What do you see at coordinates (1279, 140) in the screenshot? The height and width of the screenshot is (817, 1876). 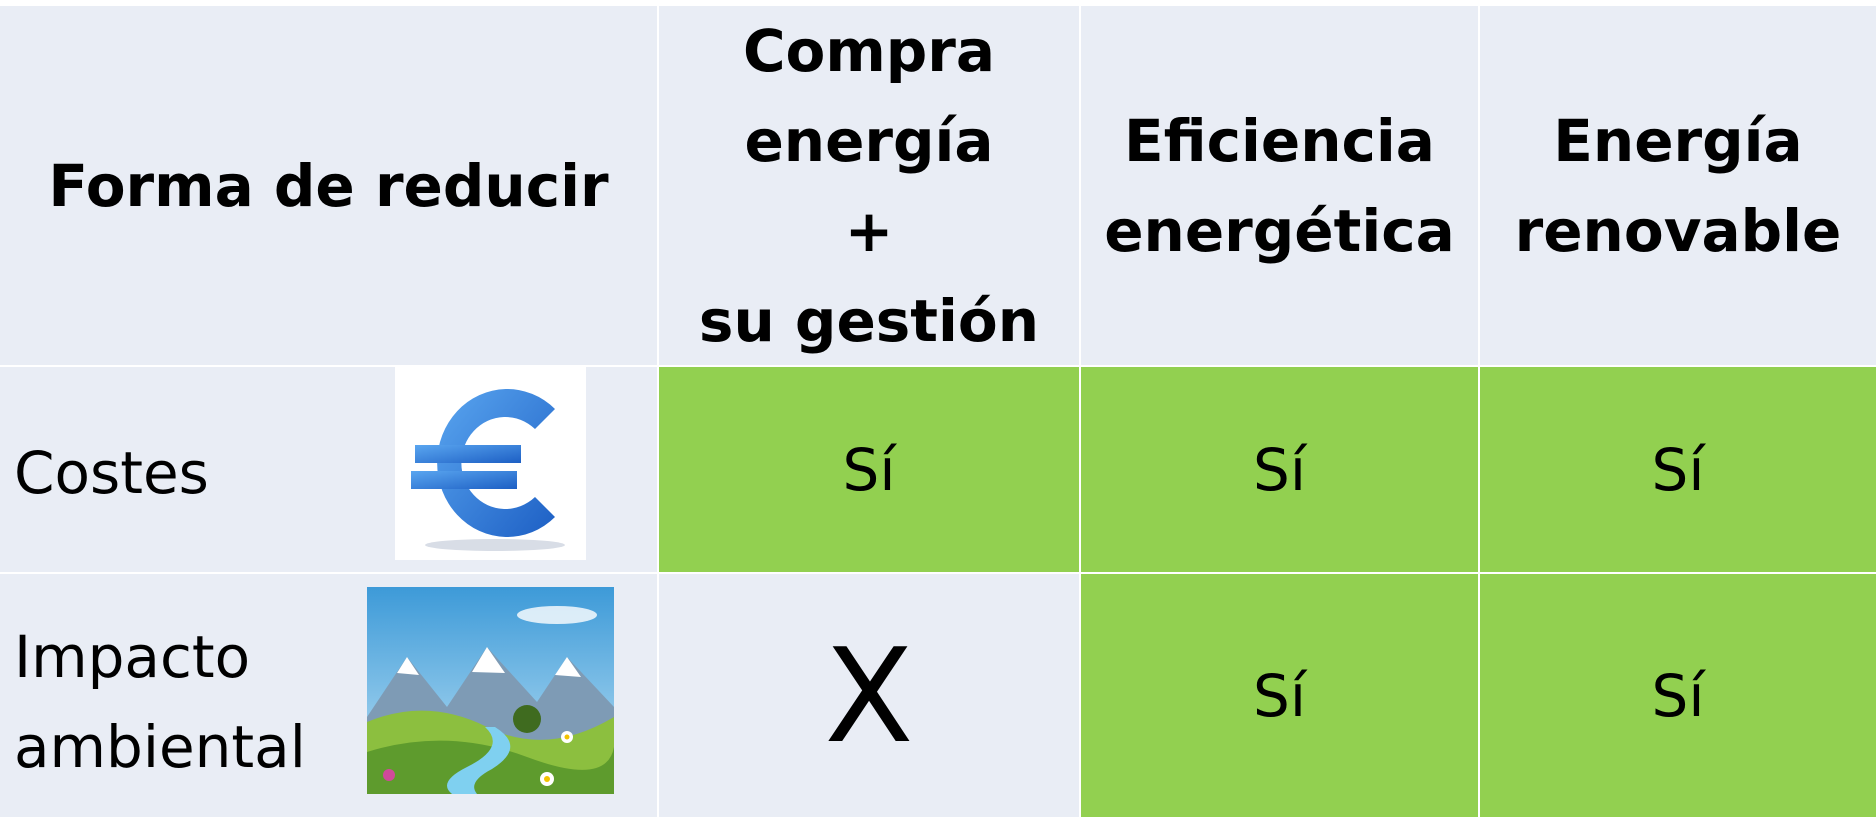 I see `text-line: Eficiencia` at bounding box center [1279, 140].